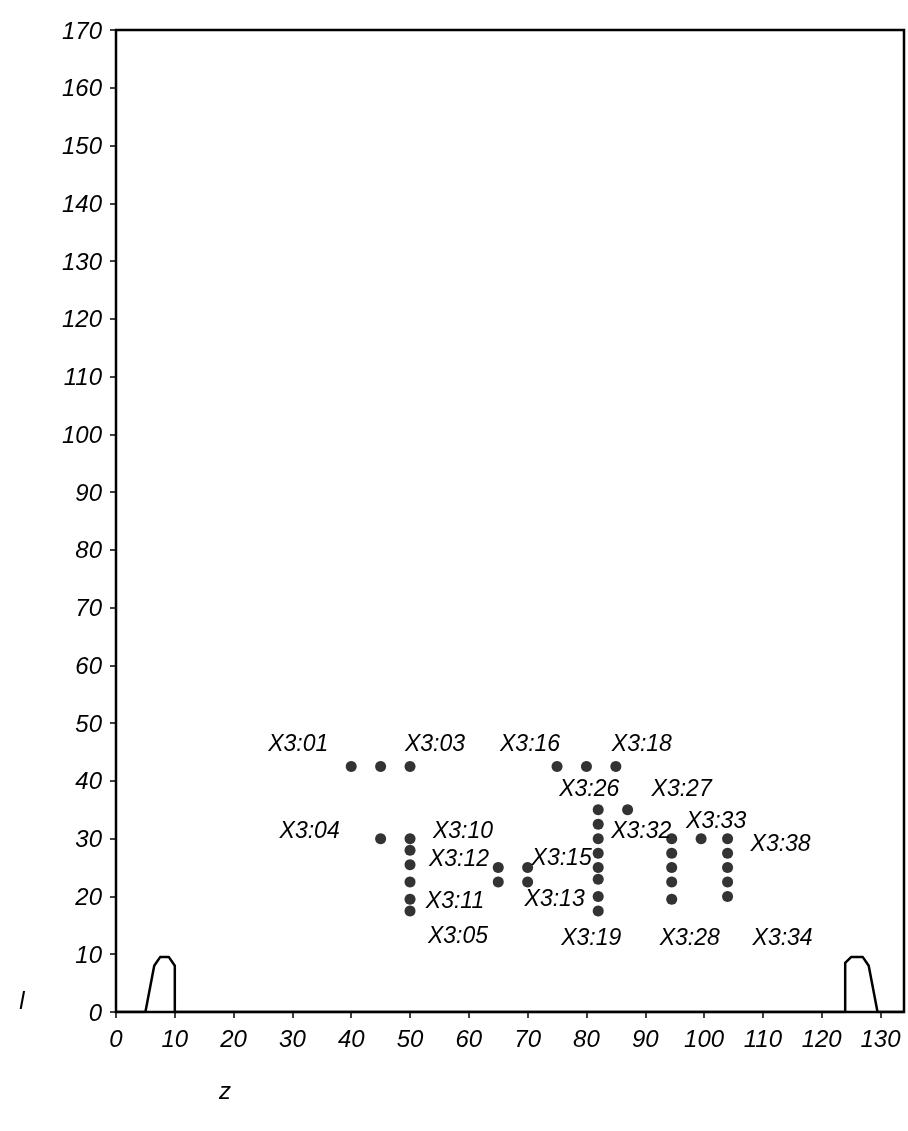 This screenshot has width=908, height=1131. What do you see at coordinates (410, 1038) in the screenshot?
I see `x-tick-label: 50` at bounding box center [410, 1038].